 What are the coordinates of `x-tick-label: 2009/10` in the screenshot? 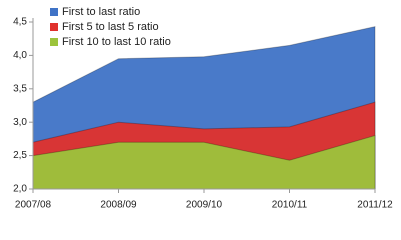 It's located at (204, 205).